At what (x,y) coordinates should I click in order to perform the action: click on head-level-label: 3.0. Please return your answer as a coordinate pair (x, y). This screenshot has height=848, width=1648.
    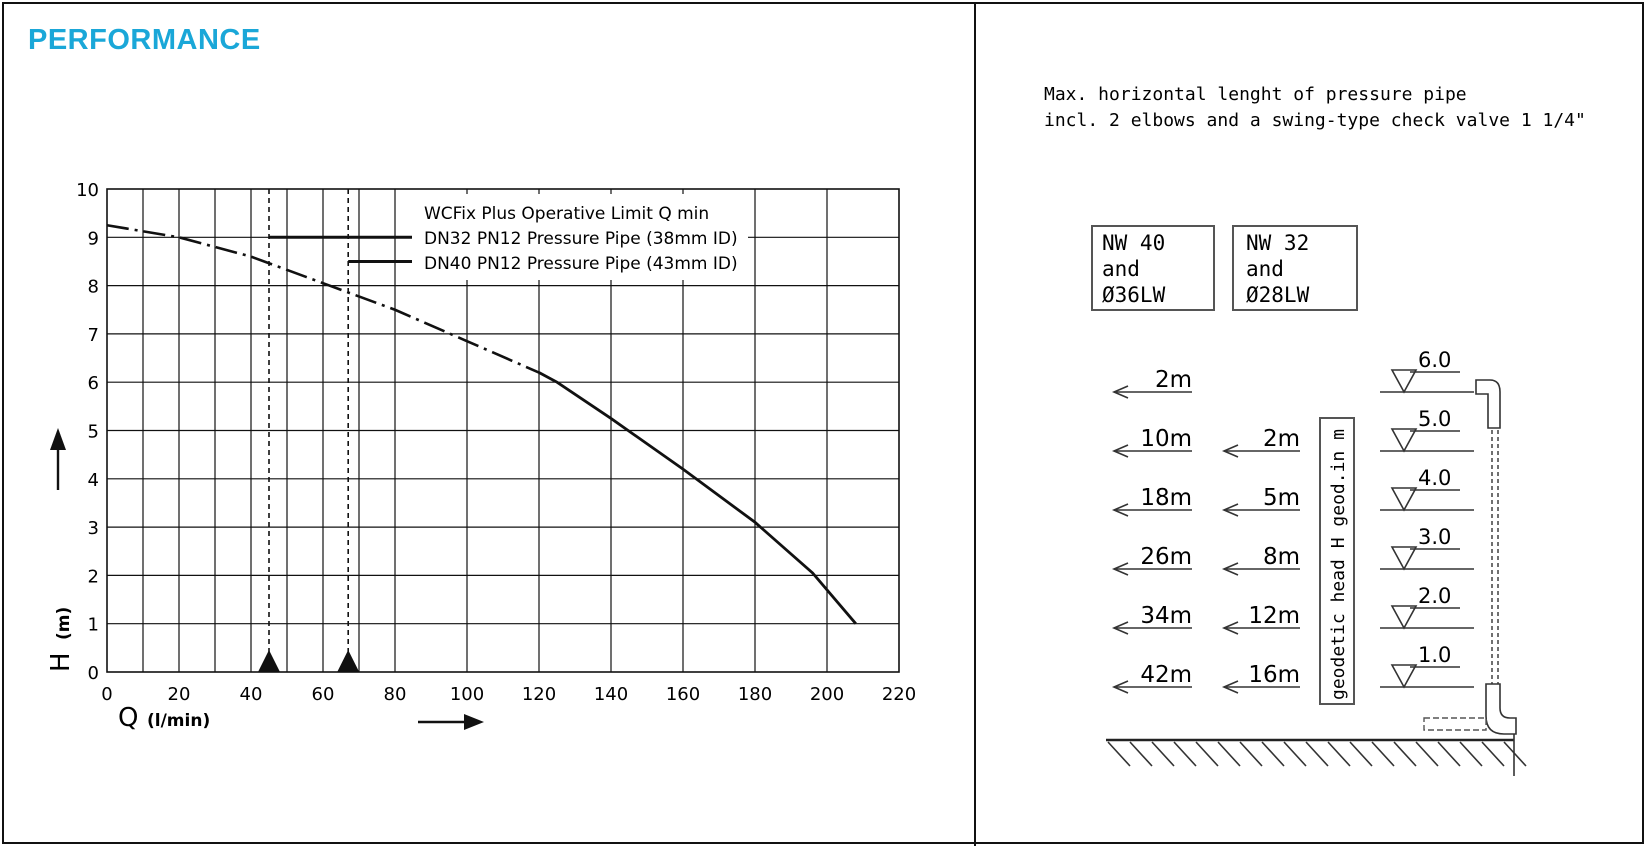
    Looking at the image, I should click on (1434, 537).